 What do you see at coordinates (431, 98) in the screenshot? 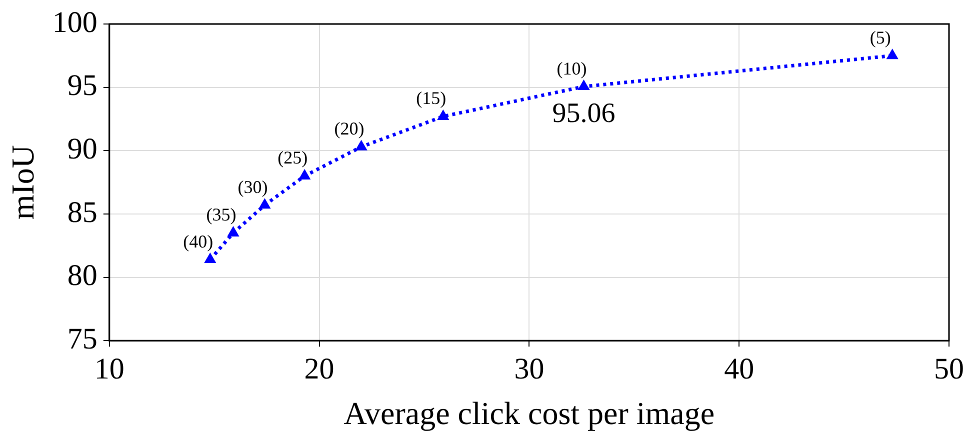
I see `annotation: (15)` at bounding box center [431, 98].